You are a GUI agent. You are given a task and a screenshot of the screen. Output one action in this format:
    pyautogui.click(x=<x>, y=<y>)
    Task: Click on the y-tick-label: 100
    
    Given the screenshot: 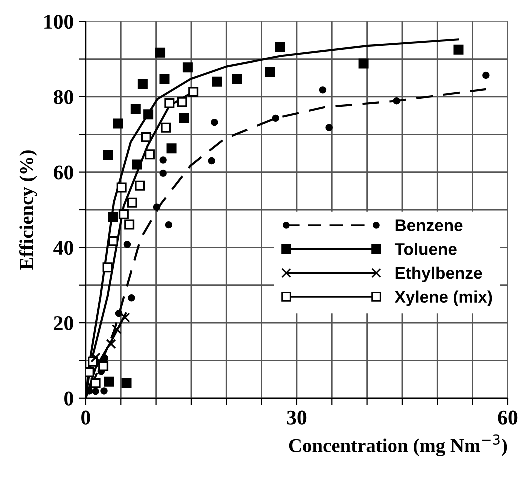 What is the action you would take?
    pyautogui.click(x=59, y=22)
    